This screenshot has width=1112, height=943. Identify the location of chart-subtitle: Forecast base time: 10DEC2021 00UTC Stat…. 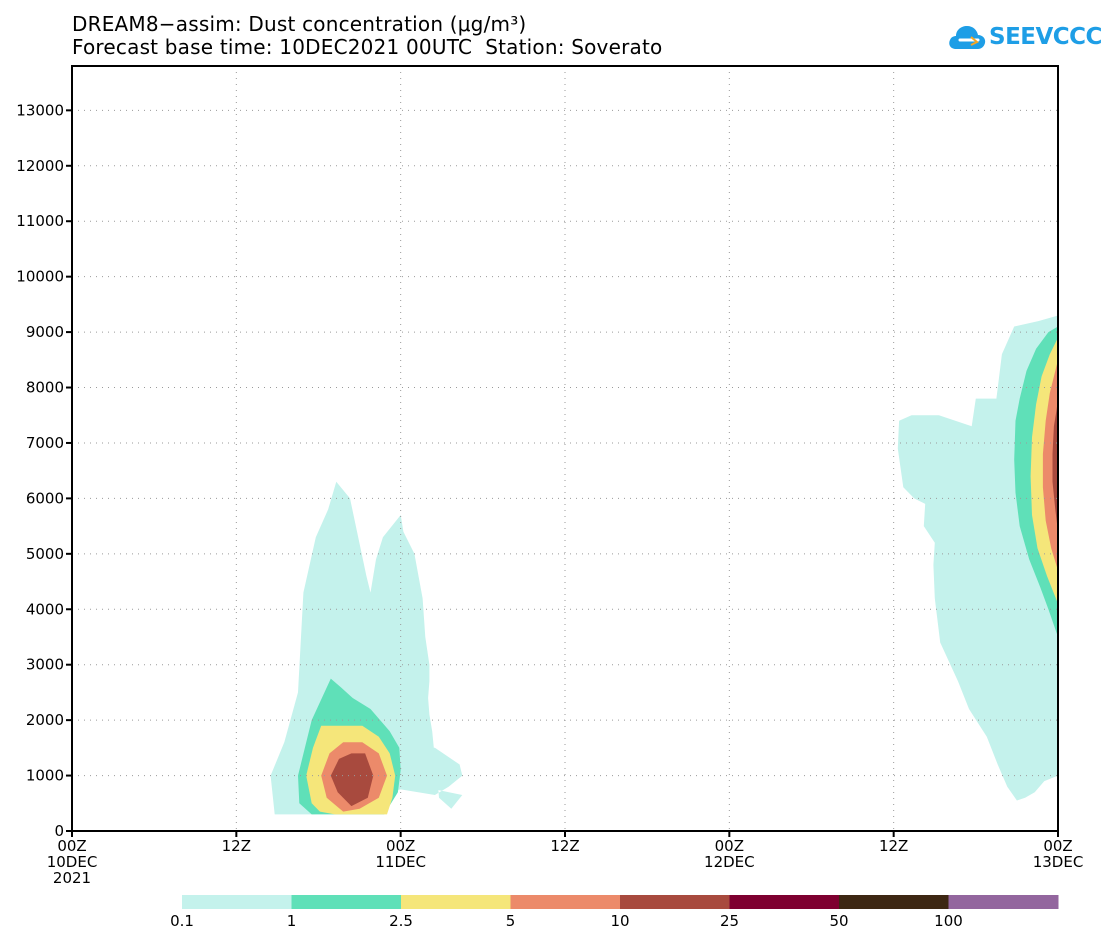
(367, 47).